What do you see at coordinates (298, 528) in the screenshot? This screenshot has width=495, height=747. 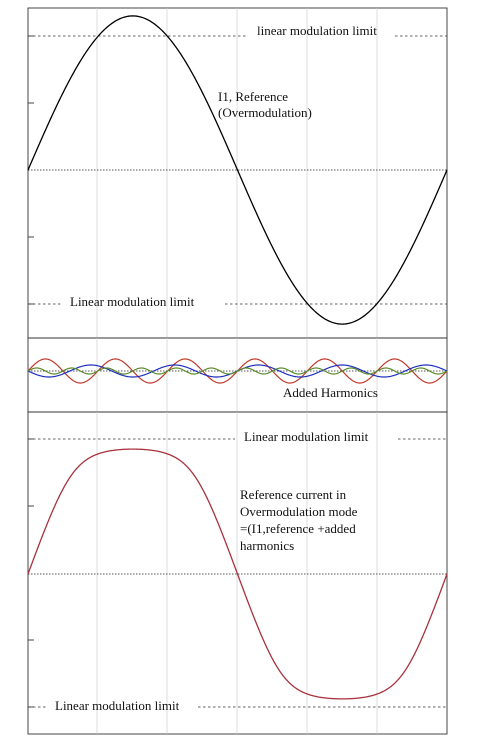 I see `result-desc-line3: =(I1,reference +added` at bounding box center [298, 528].